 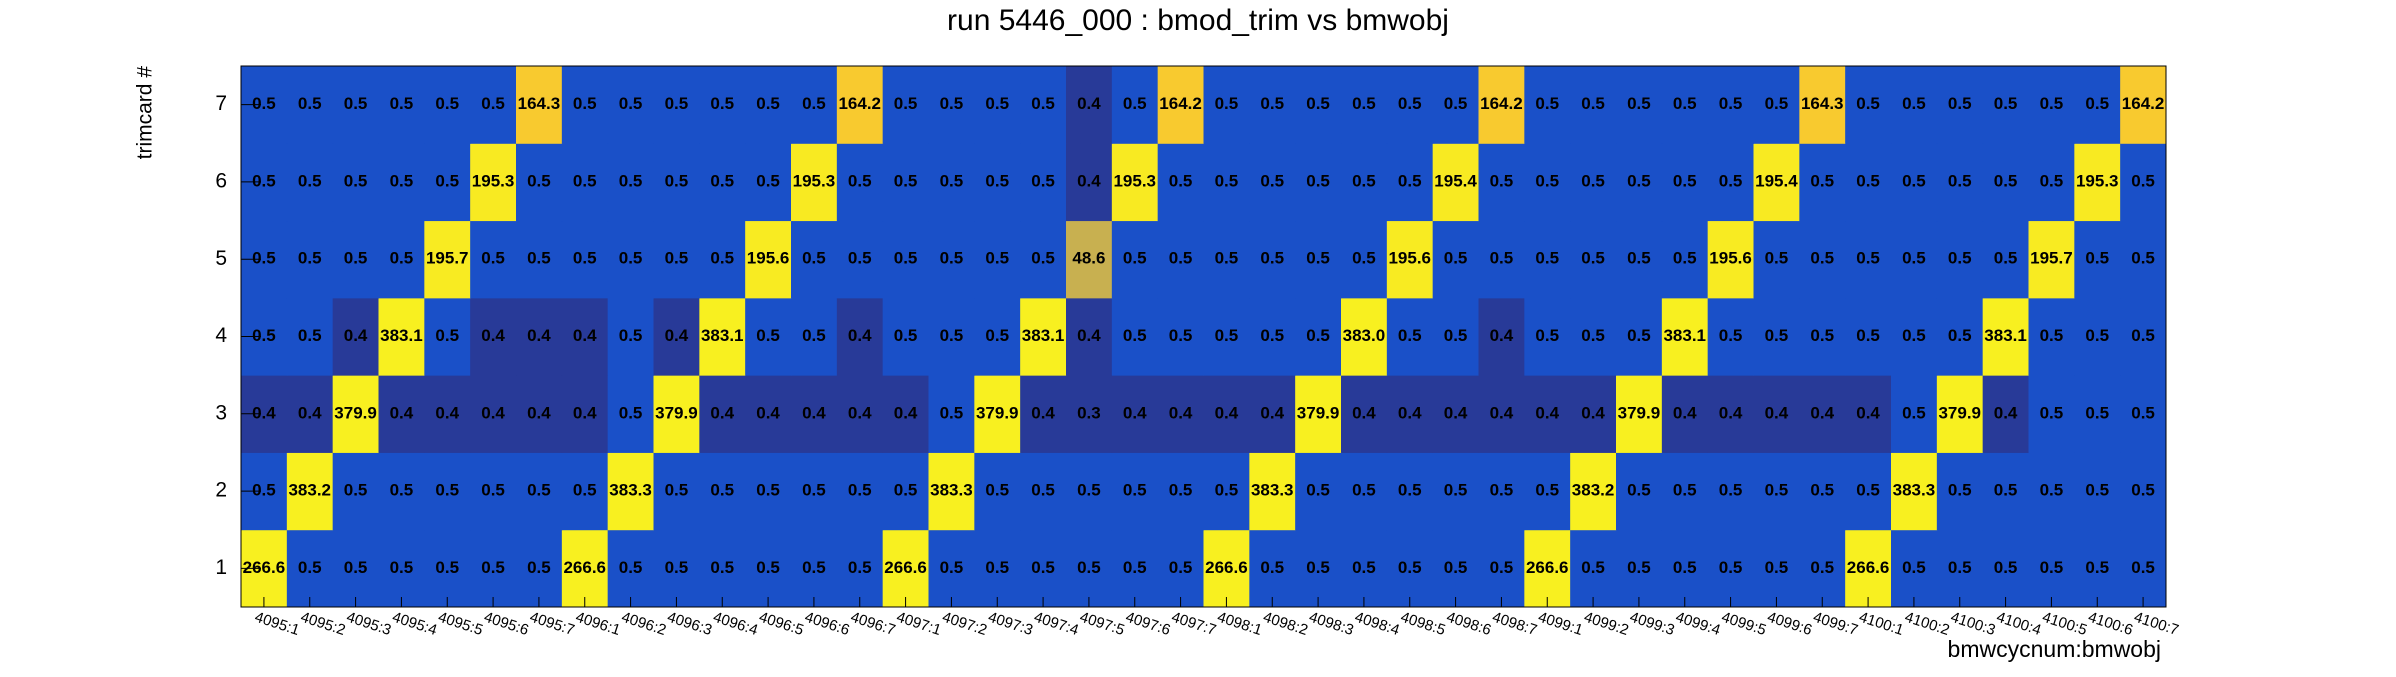 I want to click on y-tick-label: 1, so click(x=221, y=567).